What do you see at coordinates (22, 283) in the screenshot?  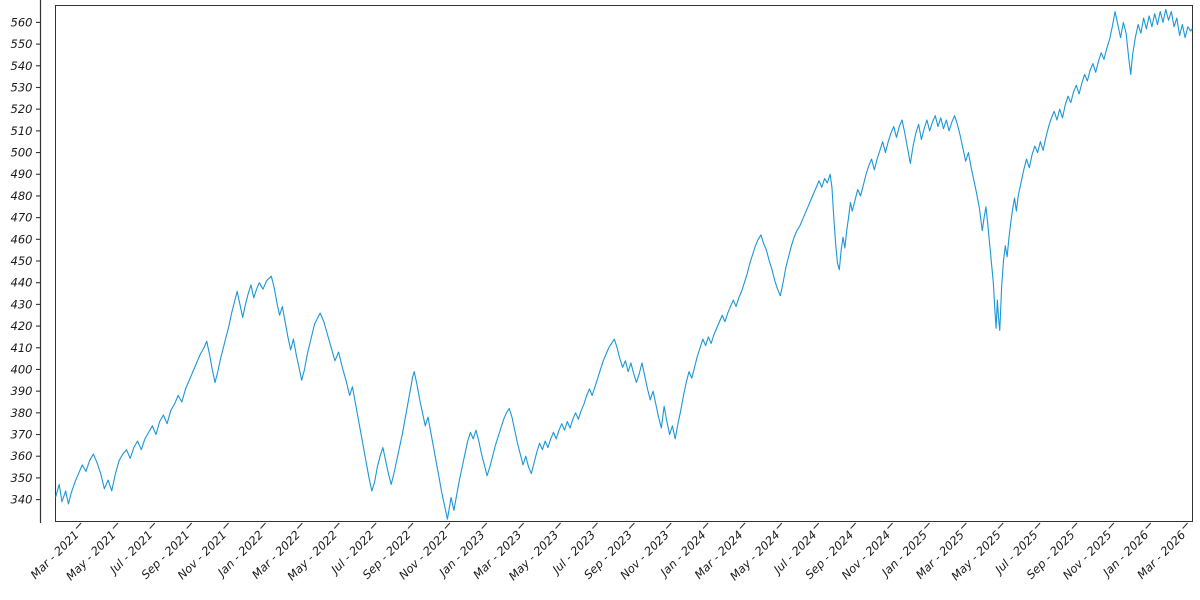 I see `y-tick-label: 440` at bounding box center [22, 283].